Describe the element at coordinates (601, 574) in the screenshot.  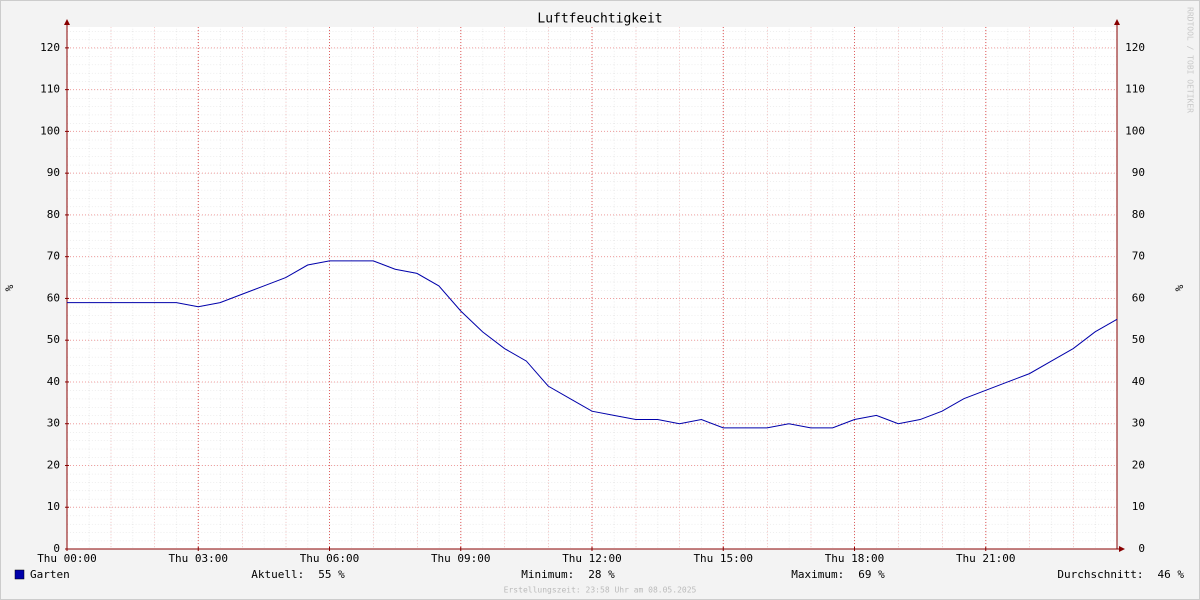
I see `stat-value: 28 %` at that location.